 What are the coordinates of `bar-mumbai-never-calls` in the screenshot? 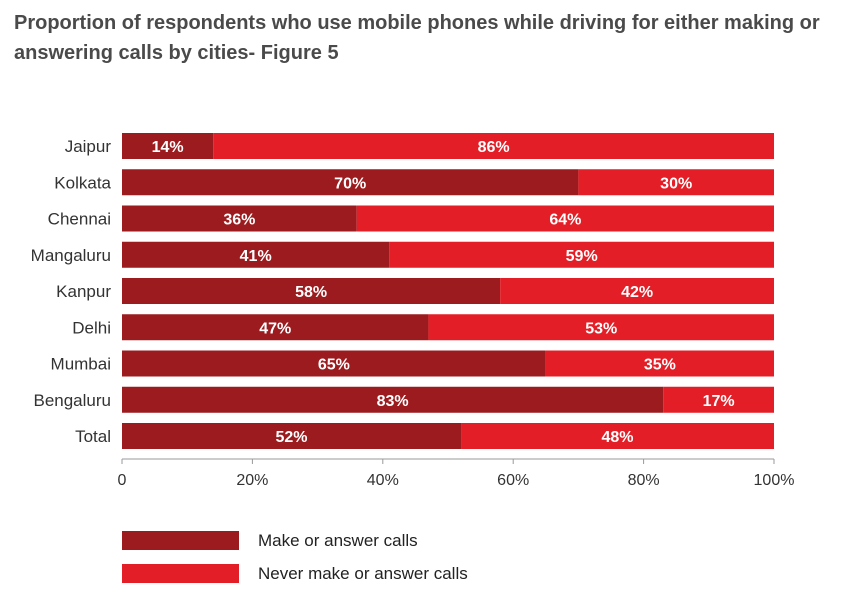 It's located at (659, 363).